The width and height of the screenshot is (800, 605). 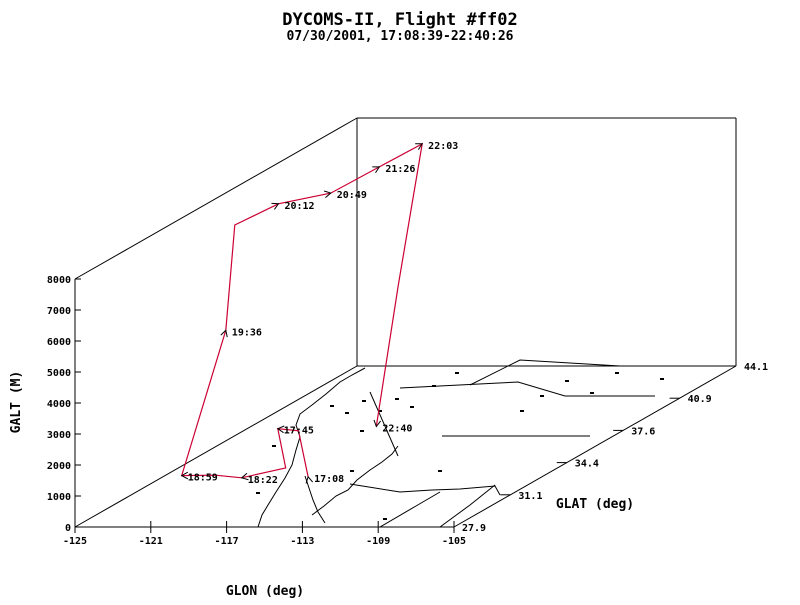 I want to click on time-label: 20:12, so click(x=299, y=206).